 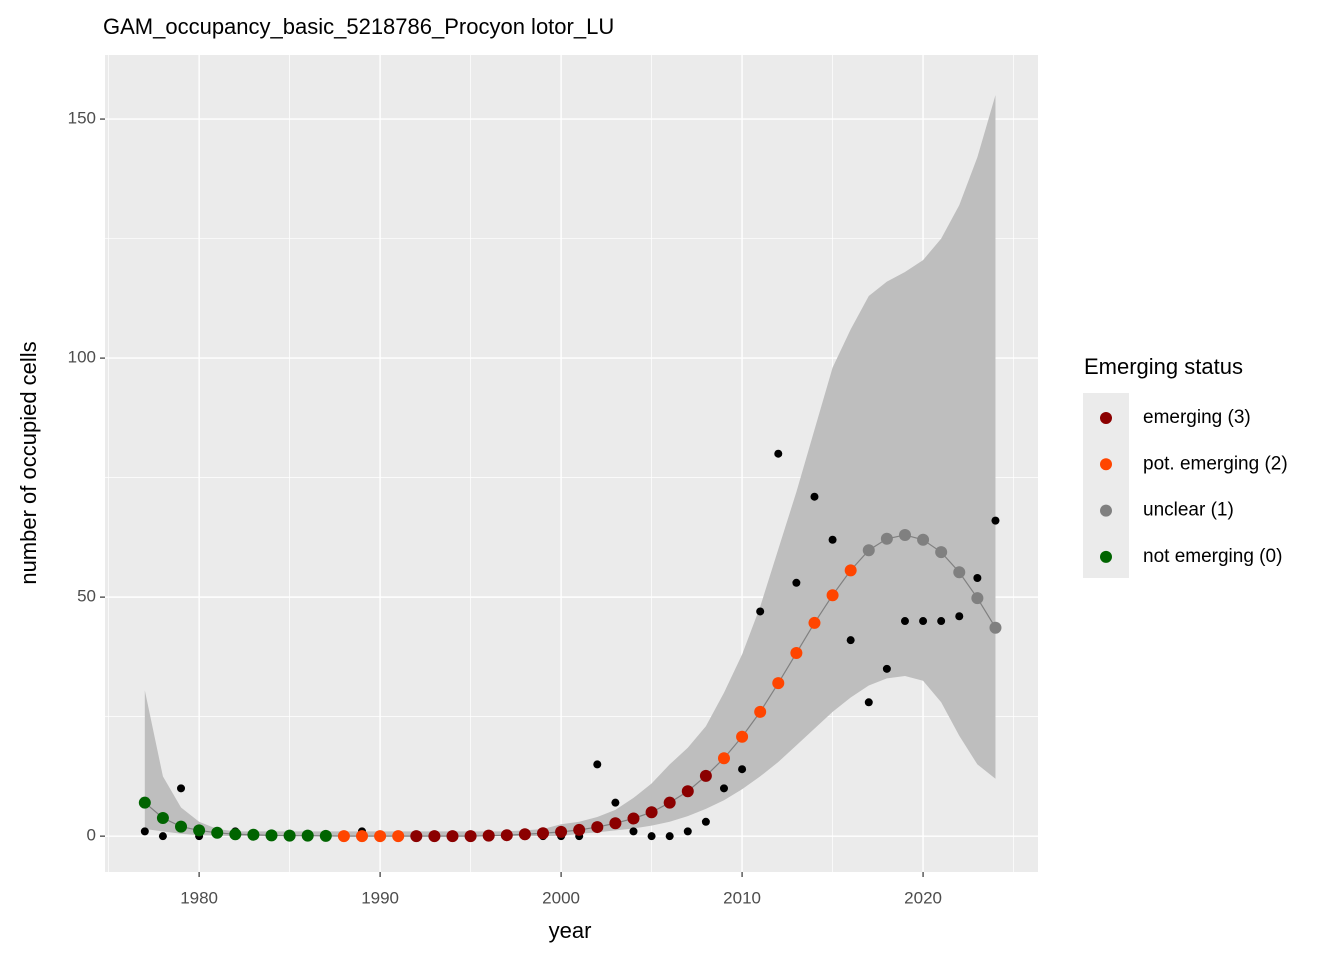 I want to click on y-tick-label: 0, so click(x=91, y=835).